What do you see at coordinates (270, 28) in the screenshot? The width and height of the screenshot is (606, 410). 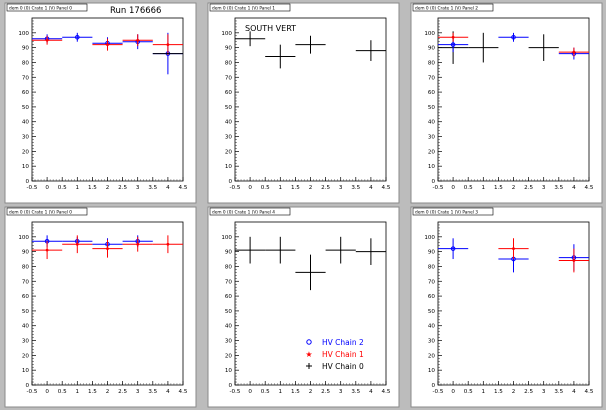 I see `annotation: SOUTH VERT` at bounding box center [270, 28].